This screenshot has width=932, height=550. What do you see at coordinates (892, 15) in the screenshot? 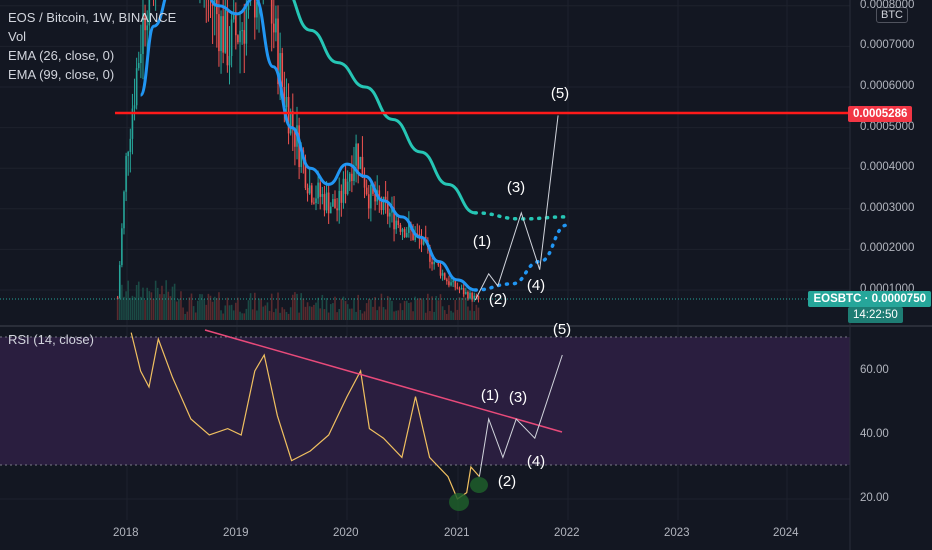
I see `currency-unit-badge: BTC` at bounding box center [892, 15].